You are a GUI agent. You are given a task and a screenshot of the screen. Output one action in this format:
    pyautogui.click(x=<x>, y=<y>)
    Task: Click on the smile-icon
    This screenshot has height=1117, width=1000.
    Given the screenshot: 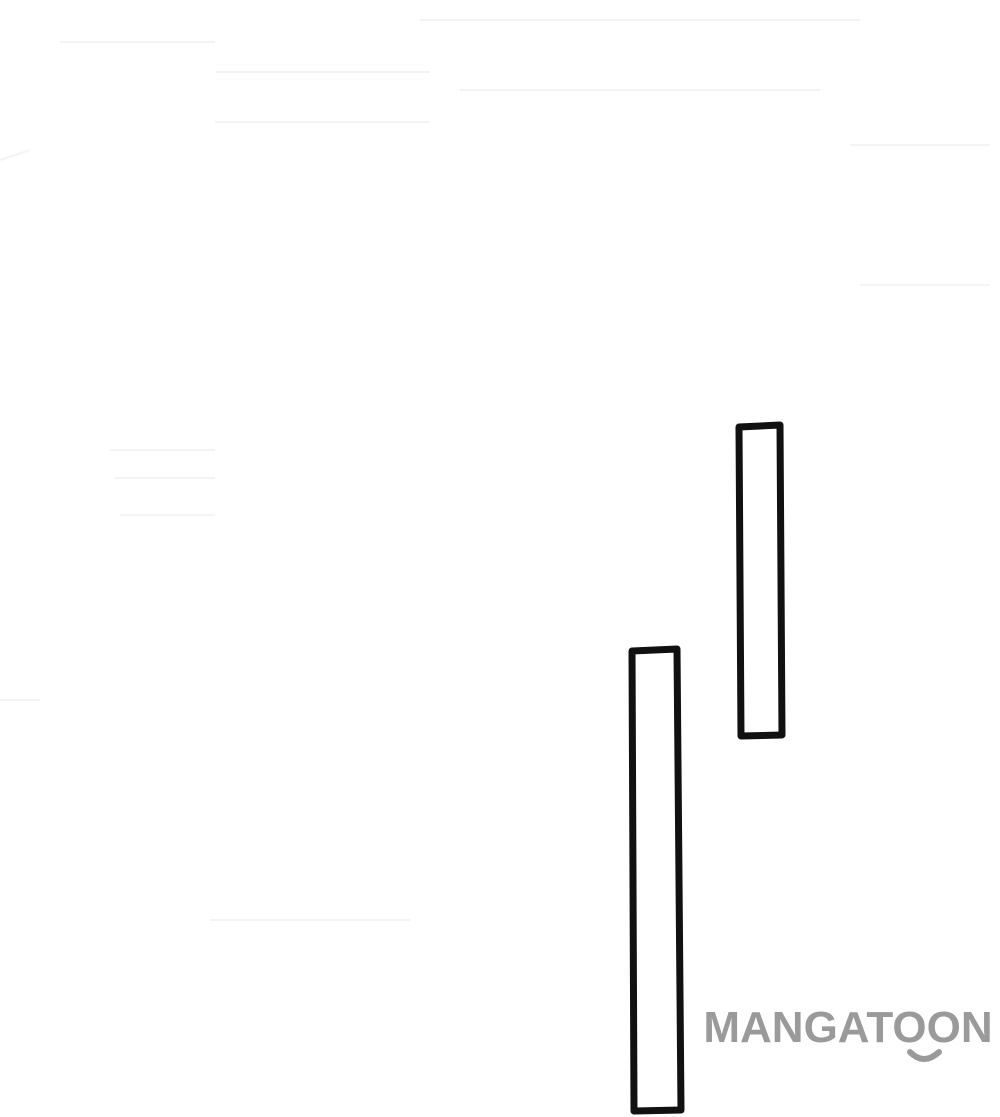 What is the action you would take?
    pyautogui.click(x=924, y=1055)
    